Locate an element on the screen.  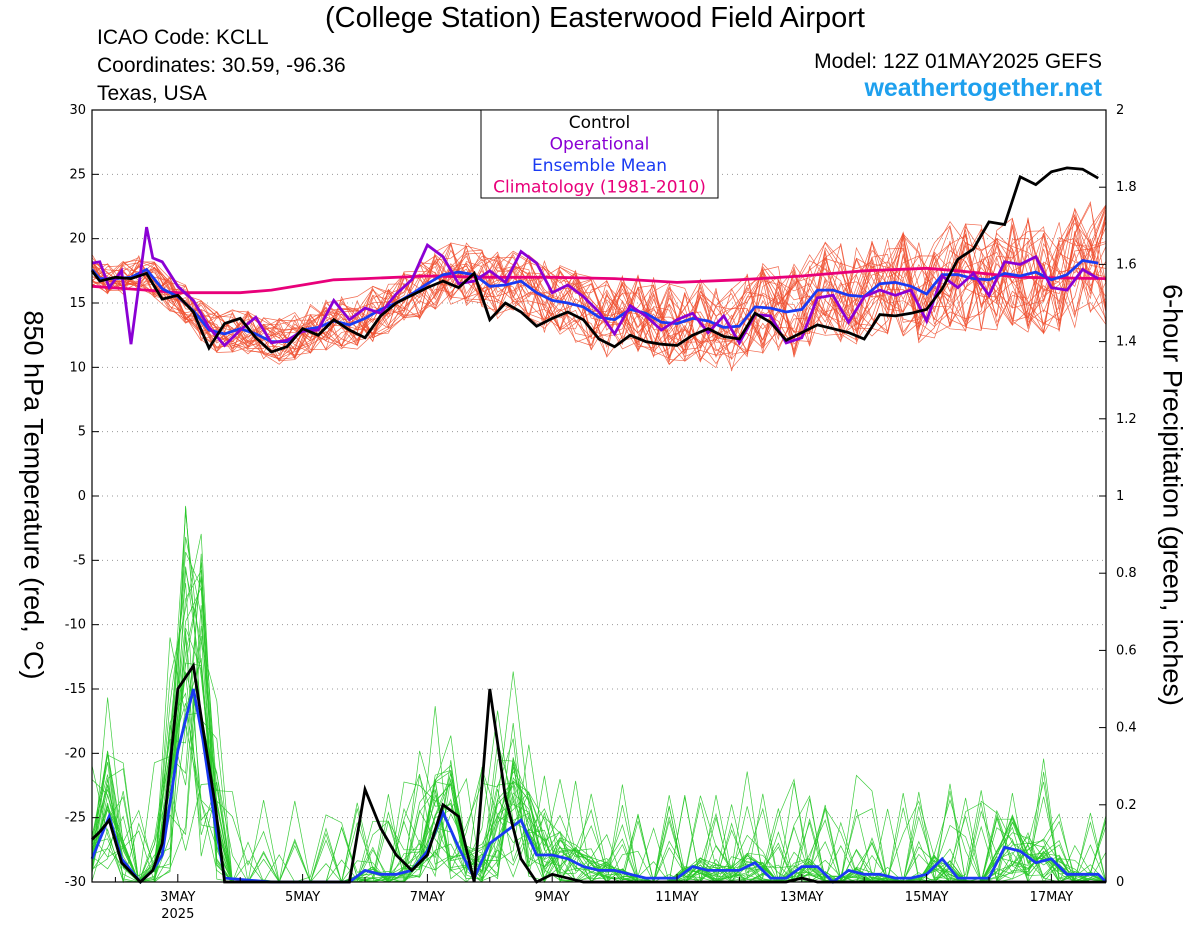
left-tick-label: -25 is located at coordinates (75, 818).